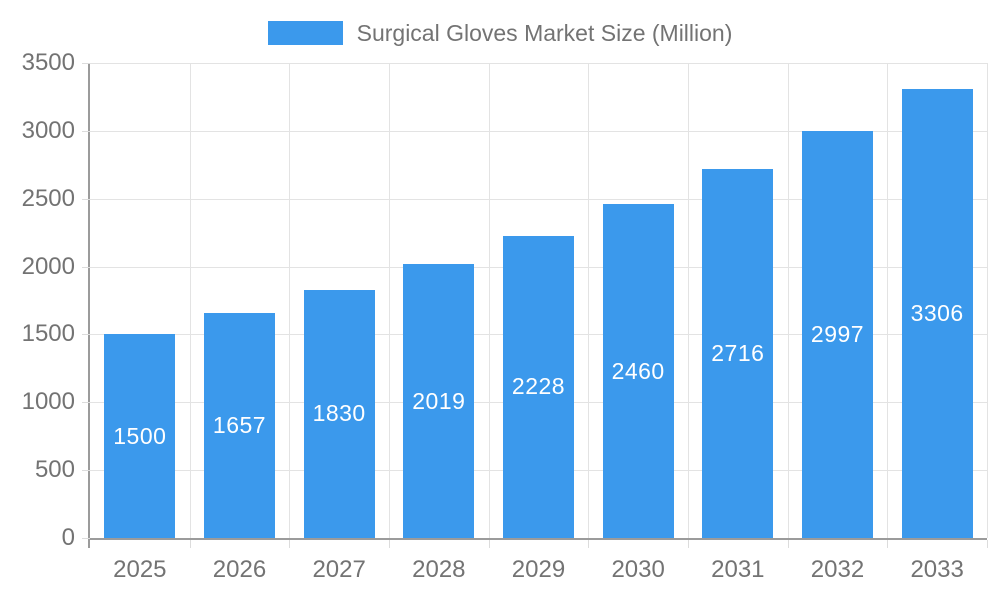  I want to click on bar-value-label: 1500, so click(140, 435).